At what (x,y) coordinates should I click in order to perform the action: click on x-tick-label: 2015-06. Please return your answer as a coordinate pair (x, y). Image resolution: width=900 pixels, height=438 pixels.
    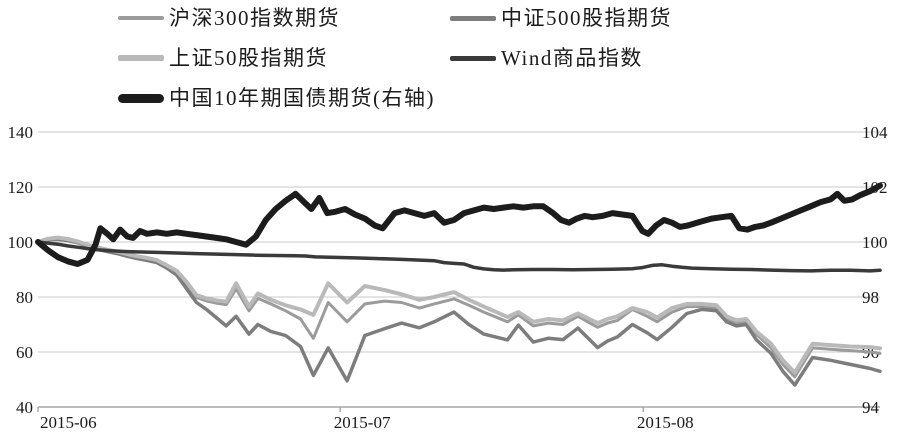
    Looking at the image, I should click on (68, 422).